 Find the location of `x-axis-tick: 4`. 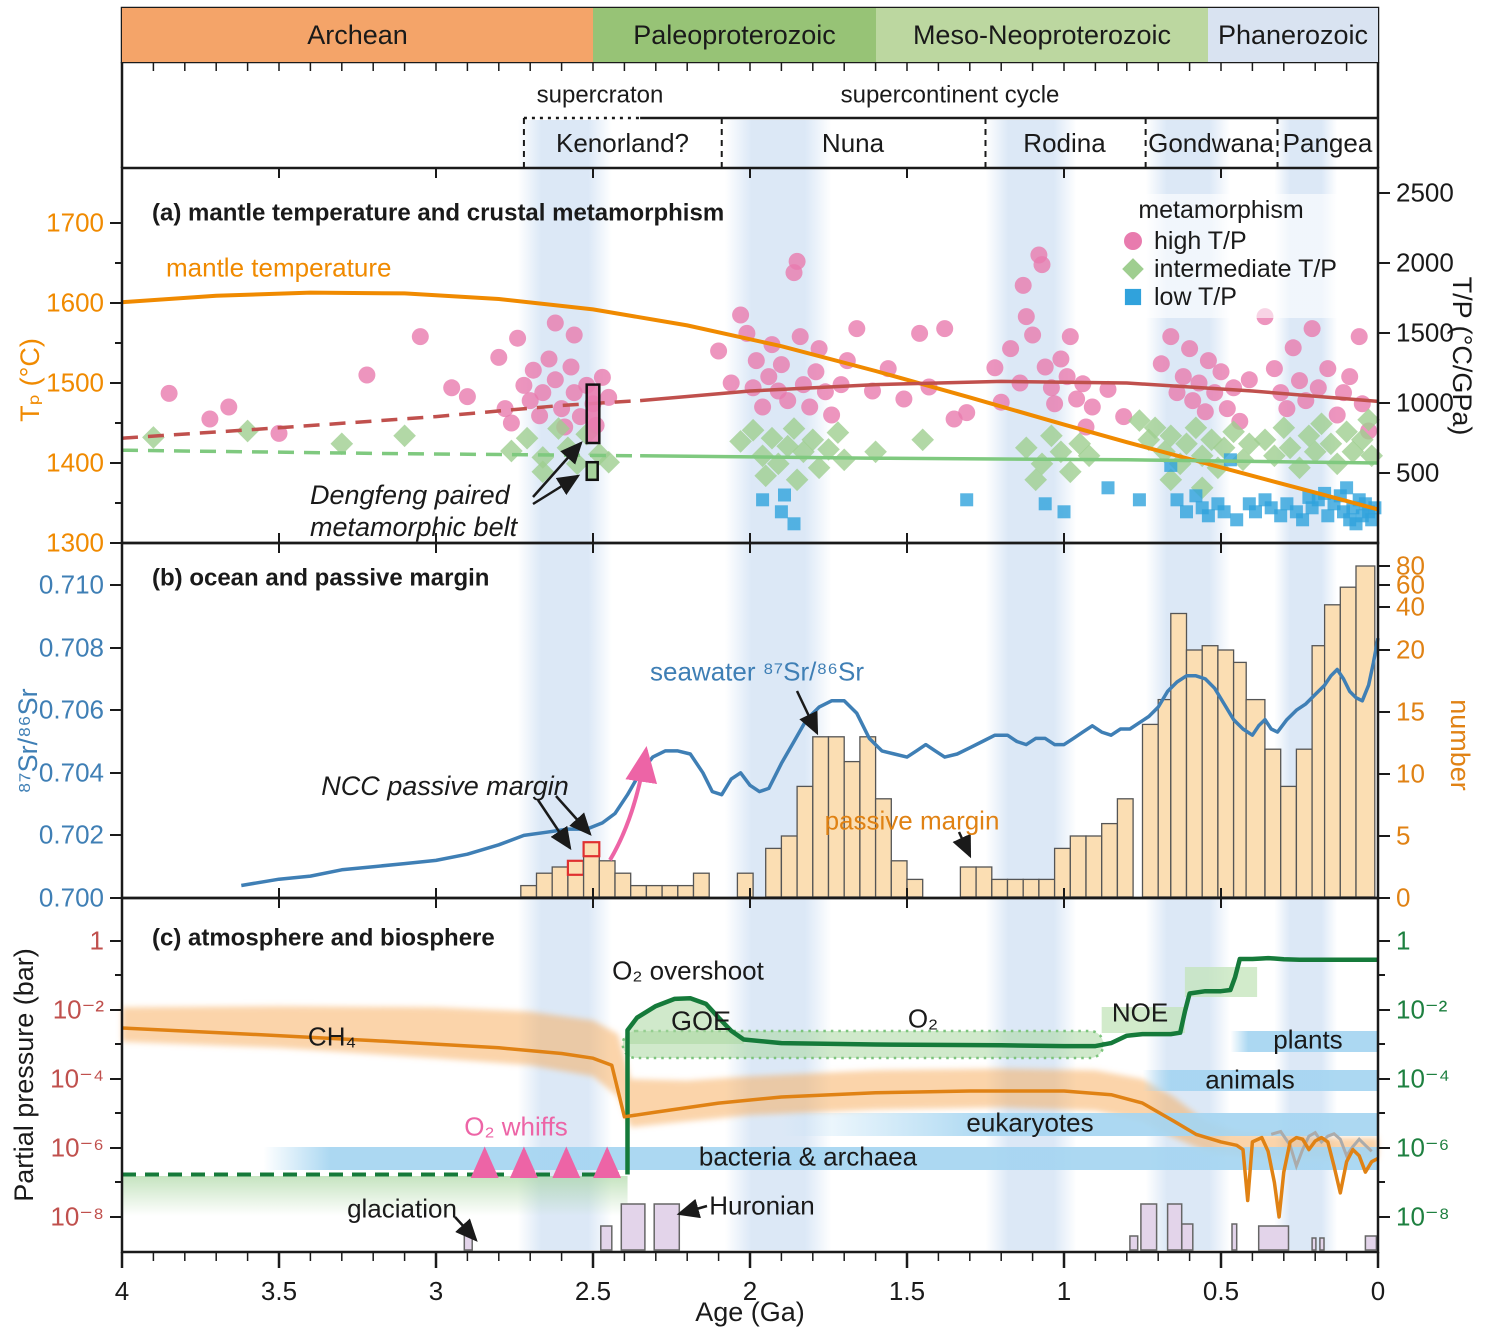

x-axis-tick: 4 is located at coordinates (122, 1291).